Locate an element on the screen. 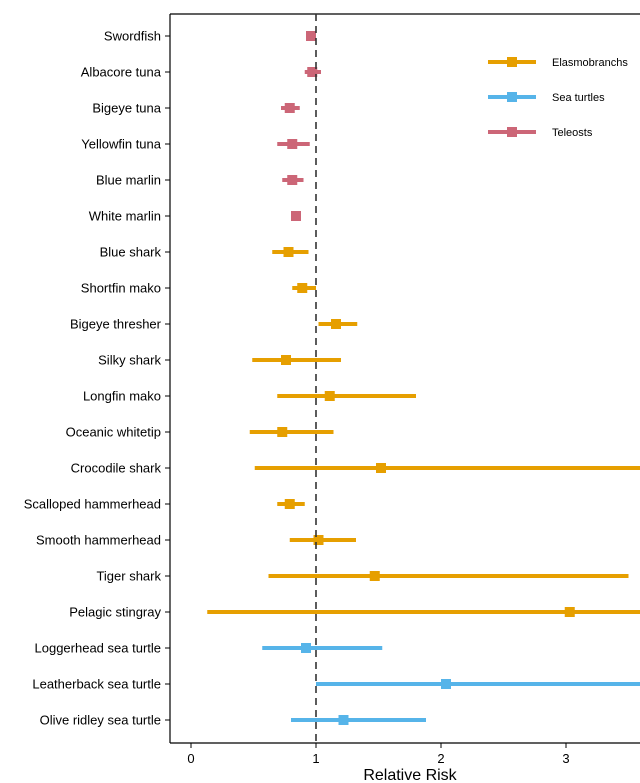 The image size is (640, 783). y-tick-label: Olive ridley sea turtle is located at coordinates (100, 720).